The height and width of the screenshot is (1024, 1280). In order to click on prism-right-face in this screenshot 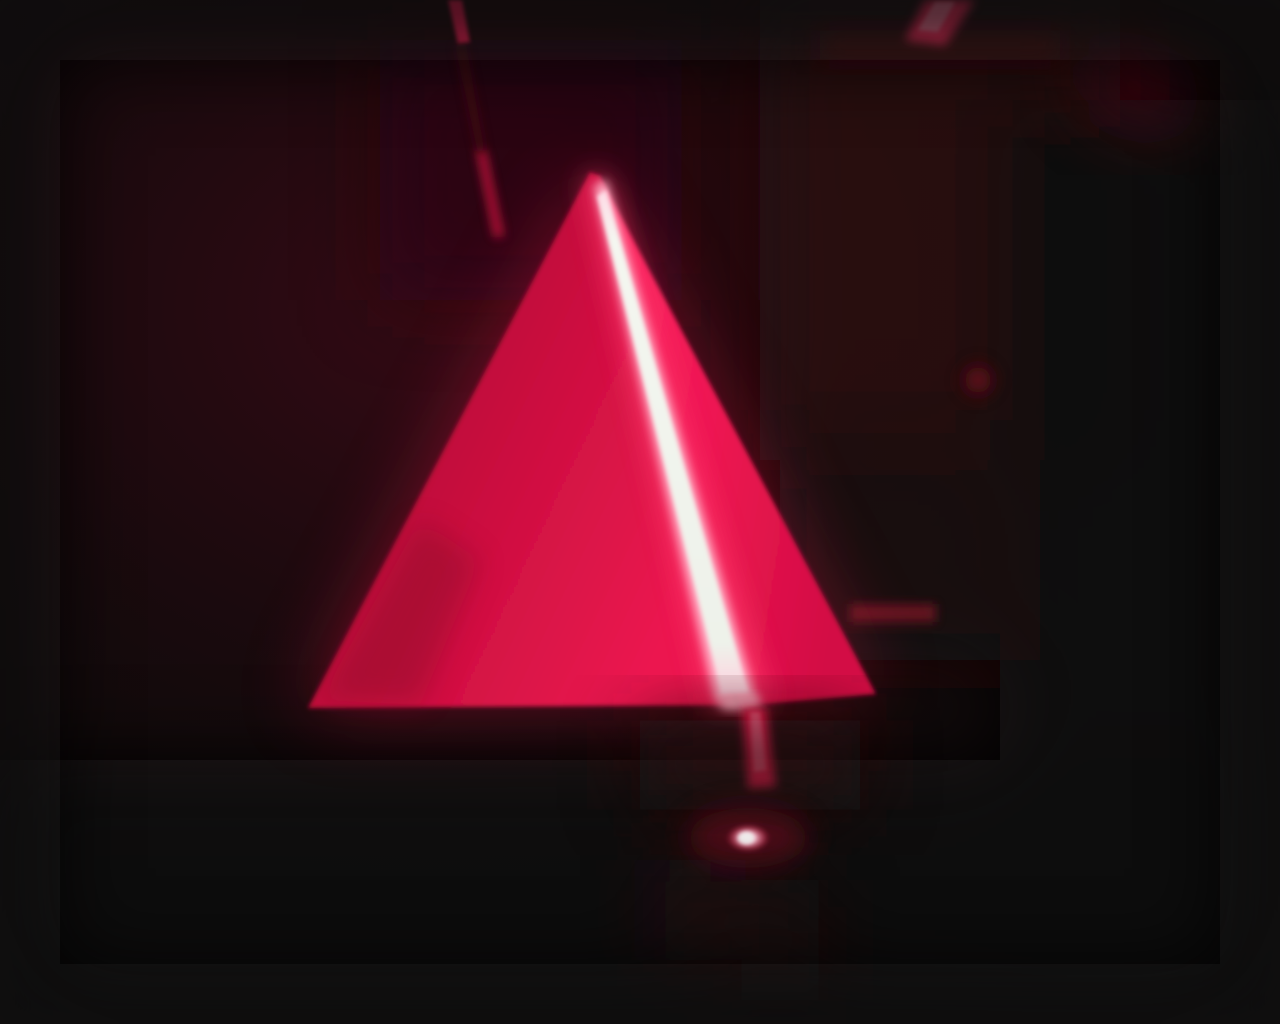, I will do `click(737, 440)`.